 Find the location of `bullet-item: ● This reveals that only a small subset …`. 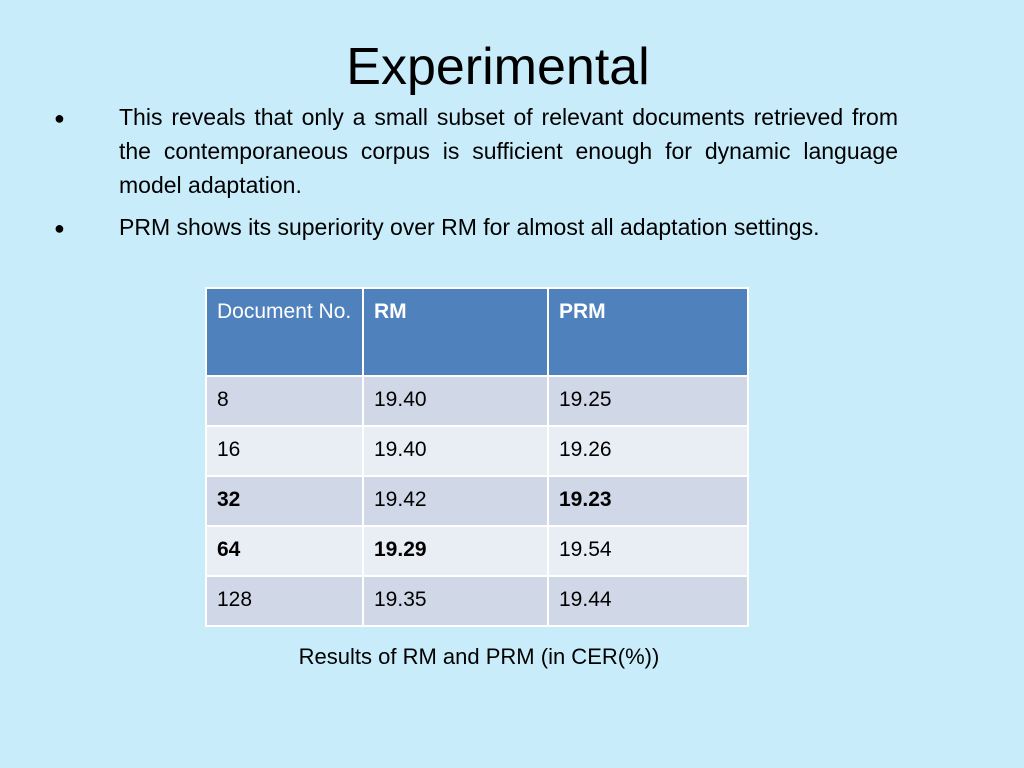

bullet-item: ● This reveals that only a small subset … is located at coordinates (512, 151).